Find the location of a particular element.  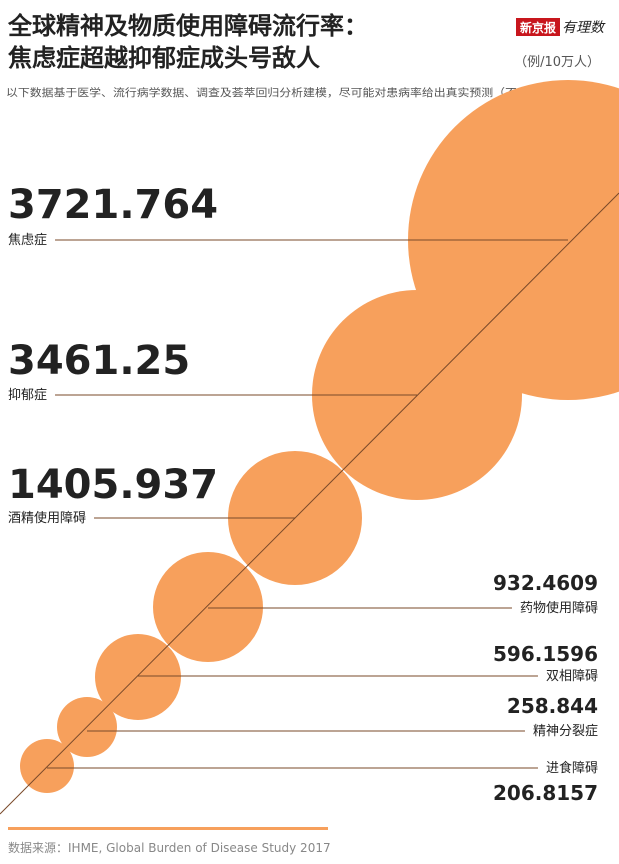

category-label: 酒精使用障碍 is located at coordinates (47, 518).